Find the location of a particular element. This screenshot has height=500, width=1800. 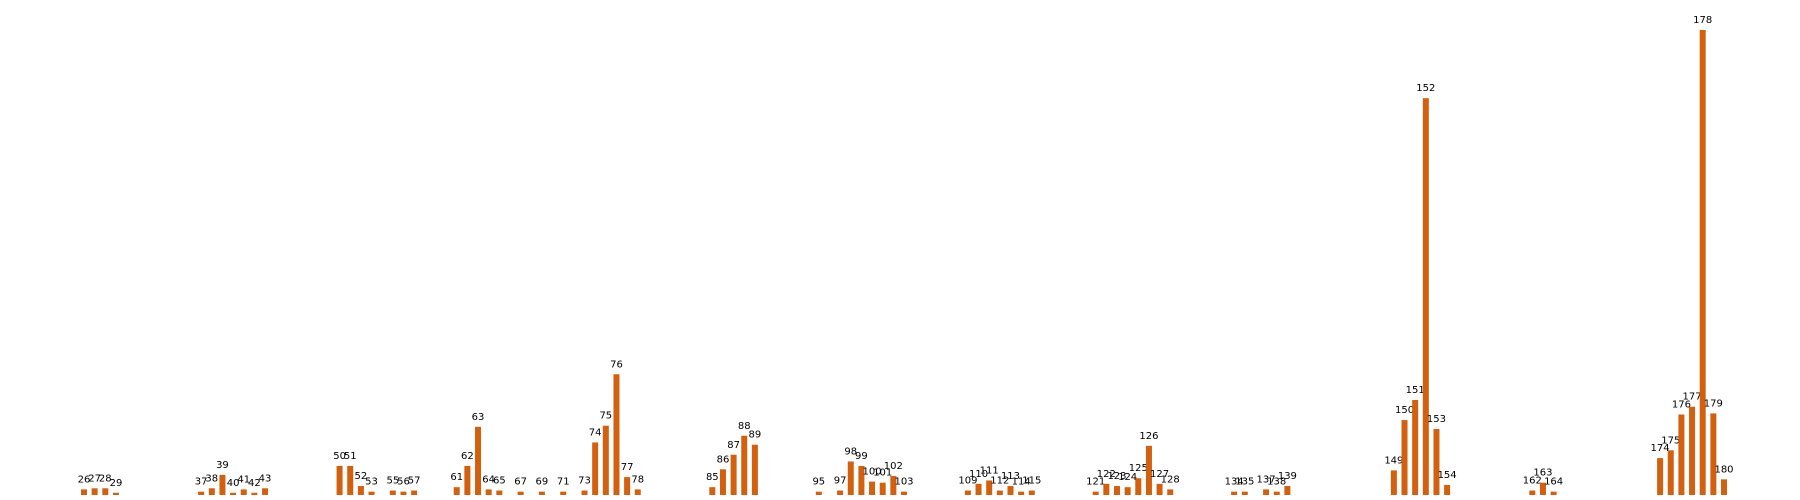

bar-label: 40 is located at coordinates (233, 483).